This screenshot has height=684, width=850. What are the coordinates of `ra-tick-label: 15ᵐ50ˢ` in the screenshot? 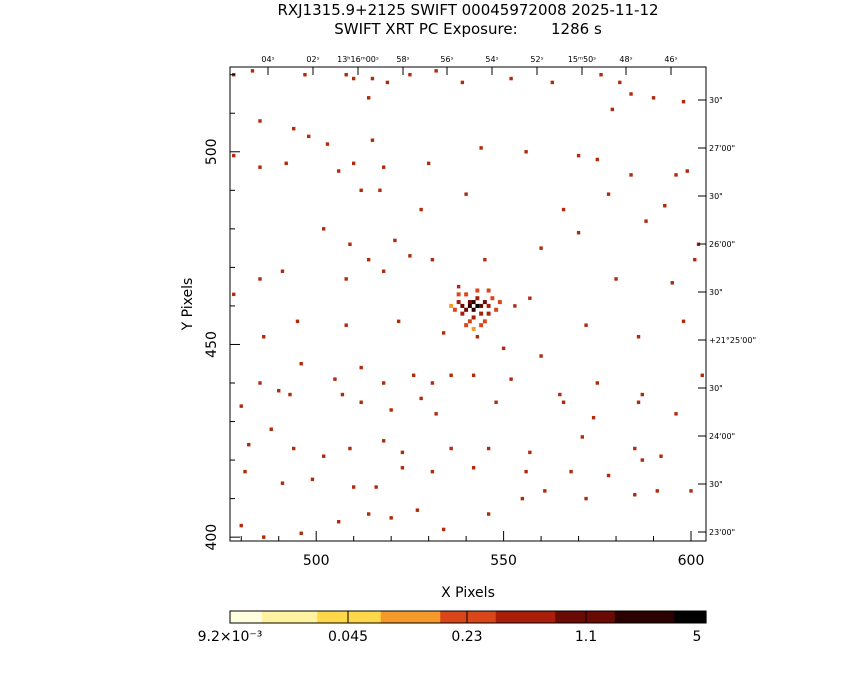 It's located at (582, 59).